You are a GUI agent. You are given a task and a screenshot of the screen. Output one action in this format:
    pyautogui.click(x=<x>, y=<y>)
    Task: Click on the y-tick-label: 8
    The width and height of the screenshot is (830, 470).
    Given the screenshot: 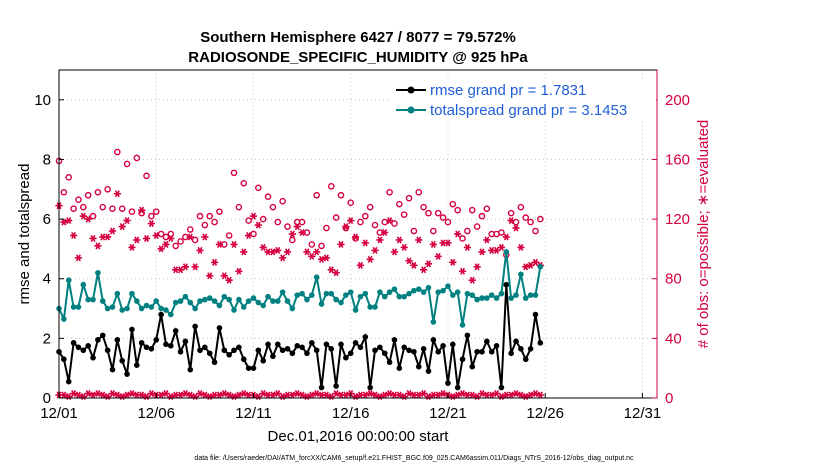 What is the action you would take?
    pyautogui.click(x=47, y=159)
    